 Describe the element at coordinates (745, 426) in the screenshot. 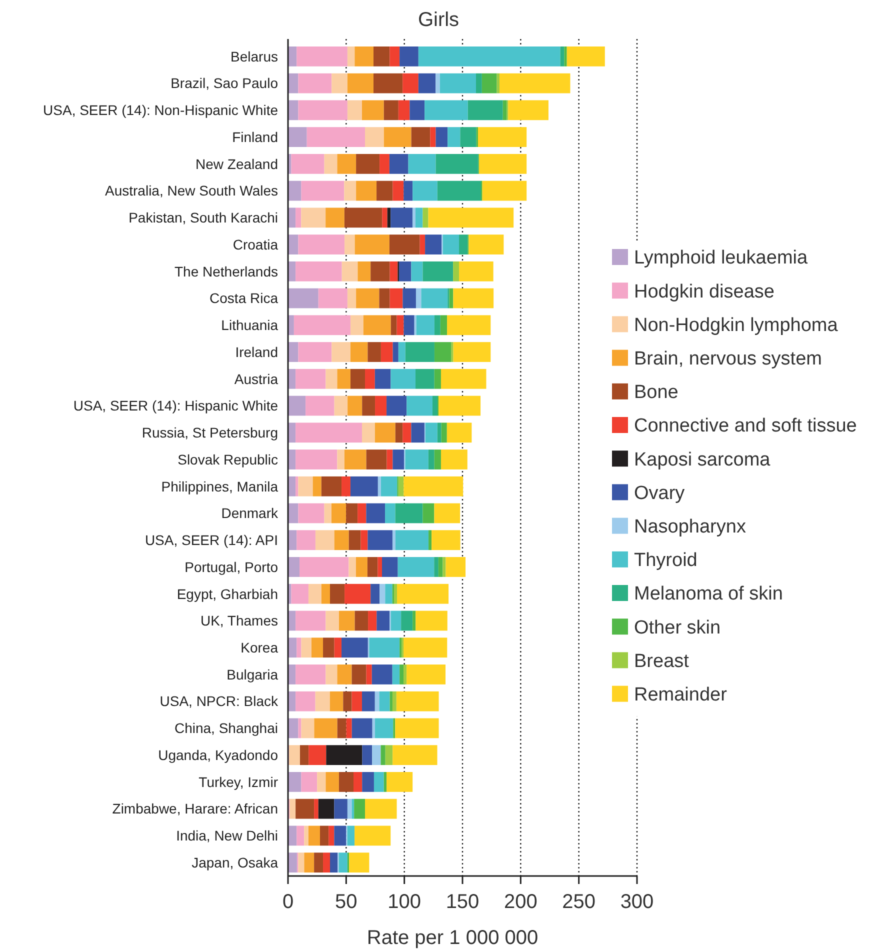

I see `legend-label: Connective and soft tissue` at that location.